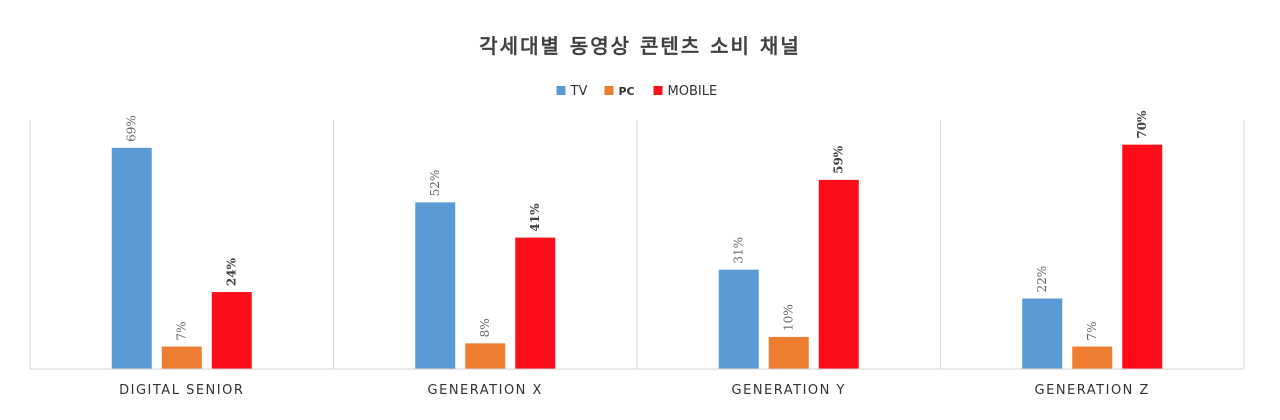 The width and height of the screenshot is (1280, 420). Describe the element at coordinates (739, 250) in the screenshot. I see `data-label-tv-generation-y: 31%` at that location.